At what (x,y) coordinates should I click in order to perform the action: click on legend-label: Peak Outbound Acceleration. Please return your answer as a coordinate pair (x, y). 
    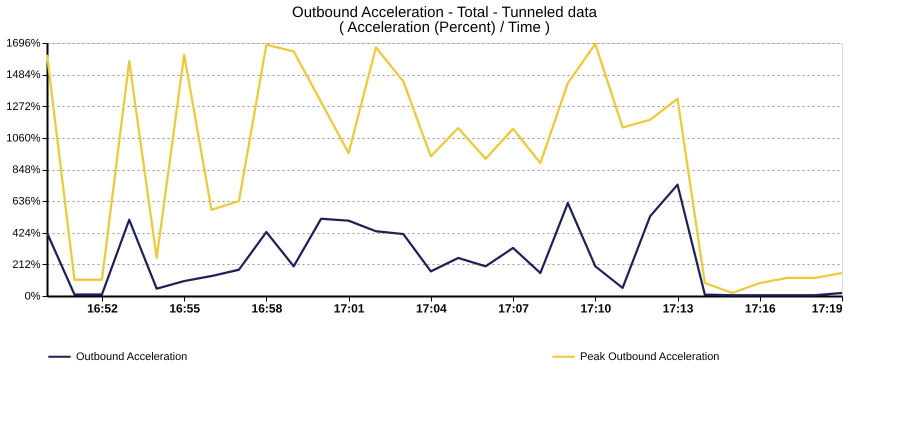
    Looking at the image, I should click on (650, 356).